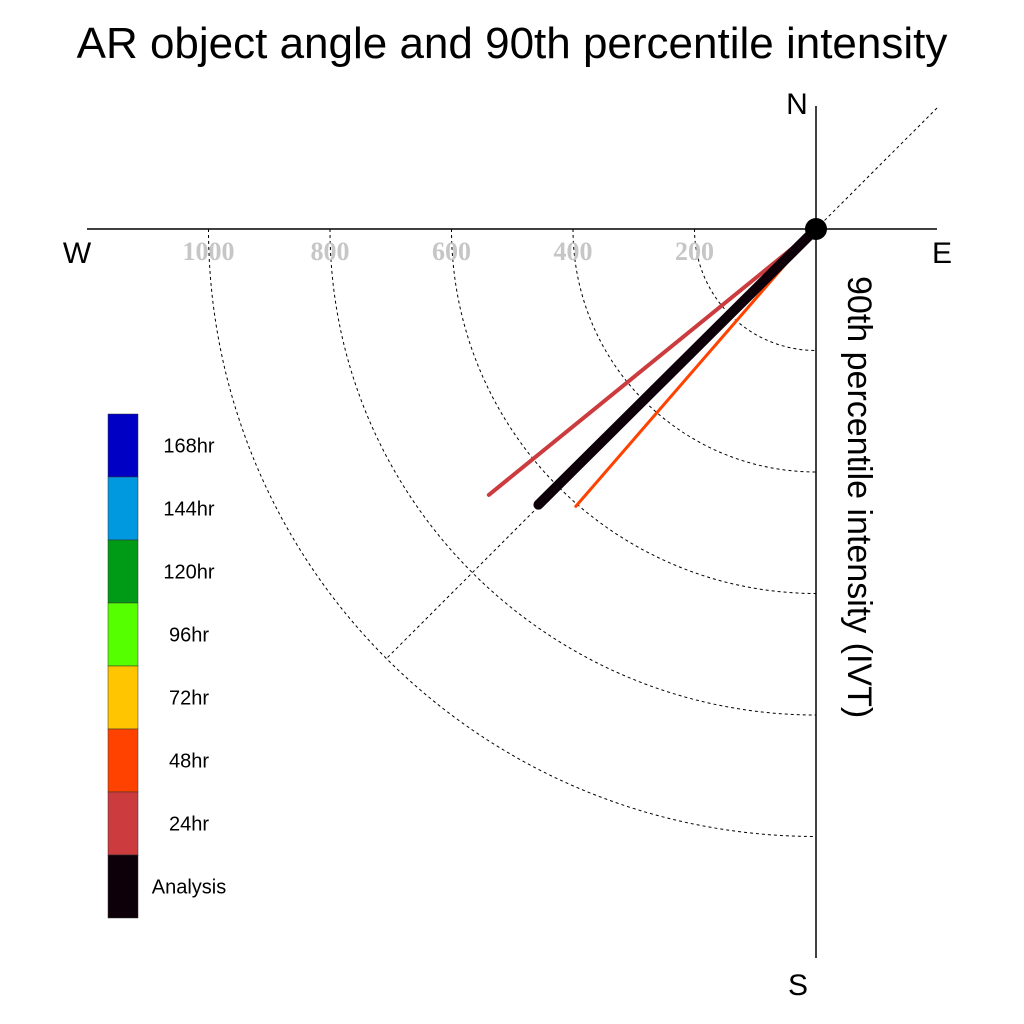  Describe the element at coordinates (188, 447) in the screenshot. I see `legend-label-168hr: 168hr` at that location.